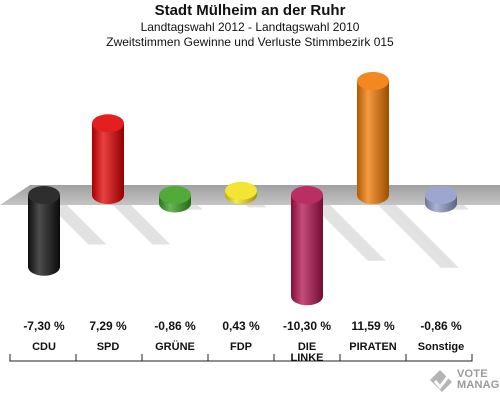  I want to click on bar-shadow-die-linke, so click(349, 233).